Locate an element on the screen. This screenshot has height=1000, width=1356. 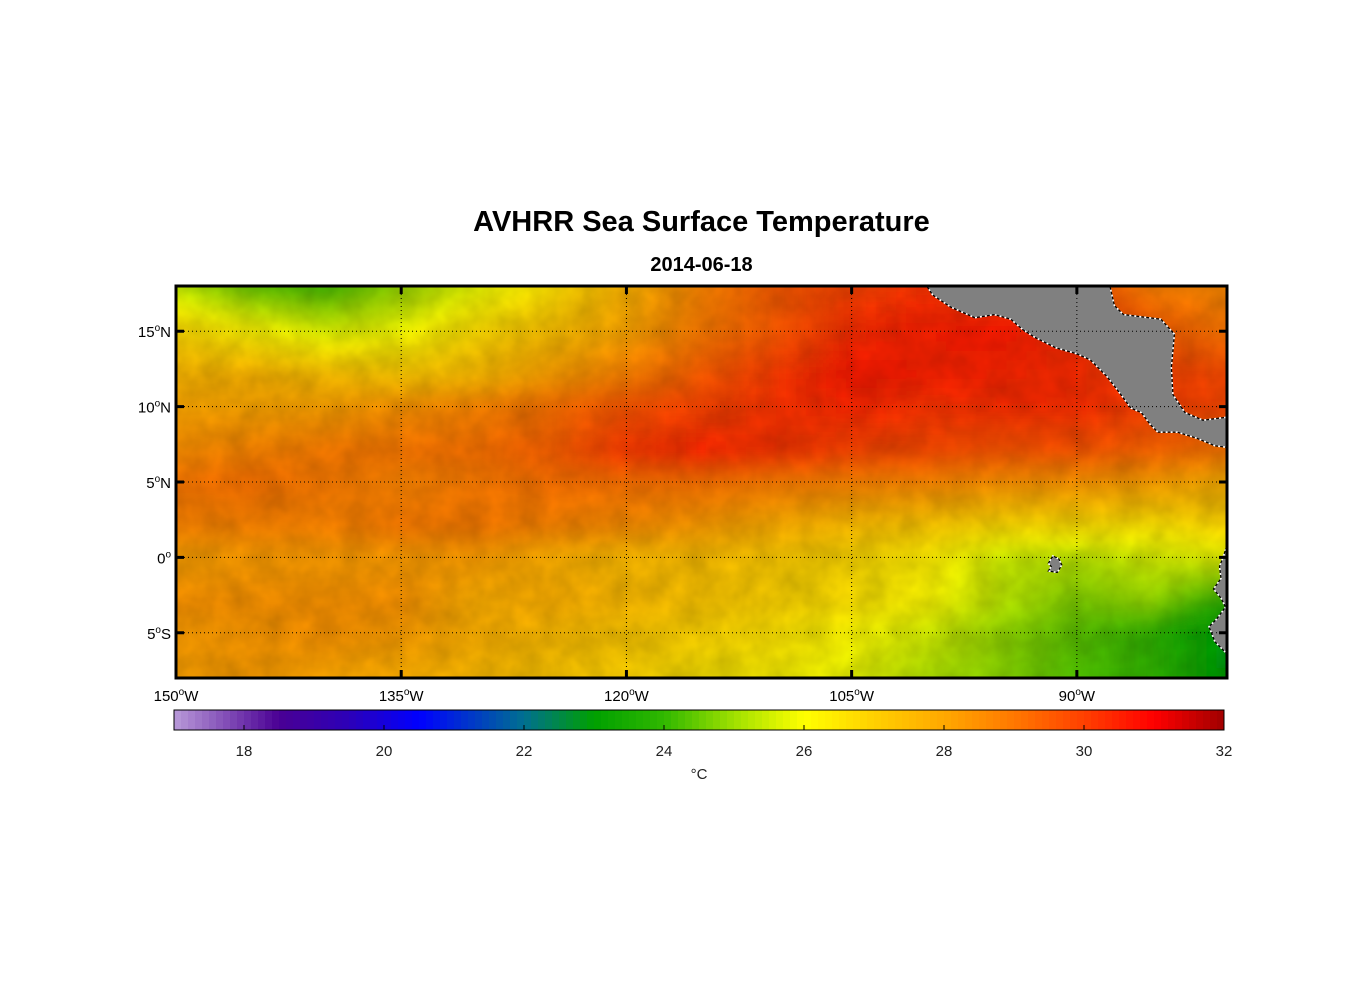
coast-south-america is located at coordinates (1217, 600).